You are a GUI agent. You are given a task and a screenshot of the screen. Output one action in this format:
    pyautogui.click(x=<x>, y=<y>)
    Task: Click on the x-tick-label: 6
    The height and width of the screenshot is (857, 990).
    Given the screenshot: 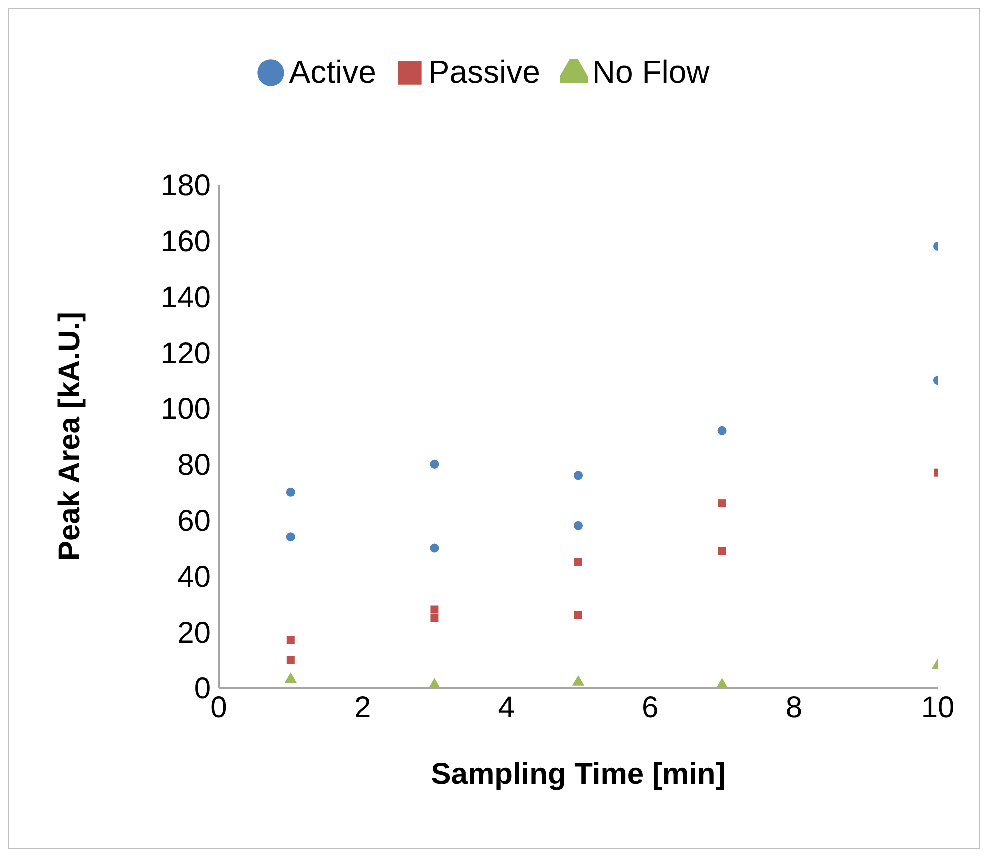 What is the action you would take?
    pyautogui.click(x=650, y=707)
    